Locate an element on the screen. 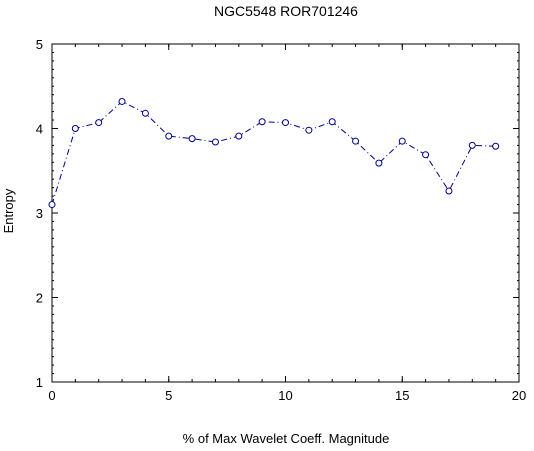  y-tick-label: 2 is located at coordinates (39, 298).